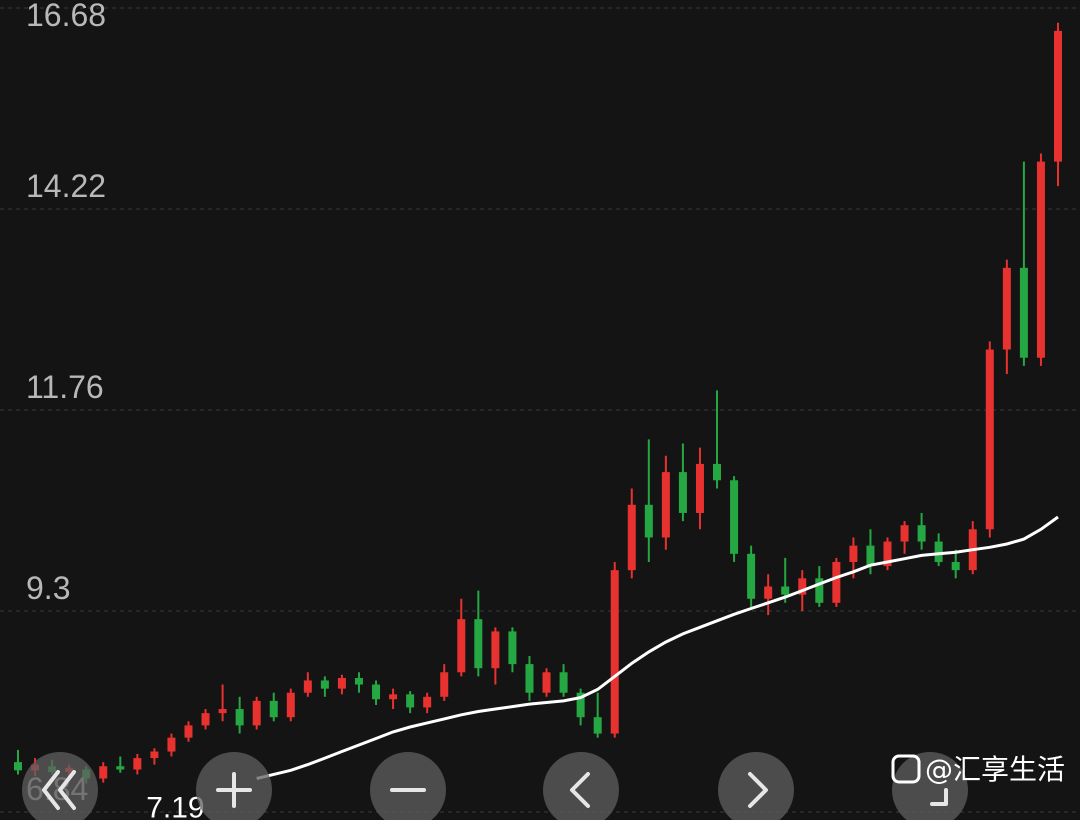 The height and width of the screenshot is (820, 1080). What do you see at coordinates (175, 805) in the screenshot?
I see `low-price-label: 7.19` at bounding box center [175, 805].